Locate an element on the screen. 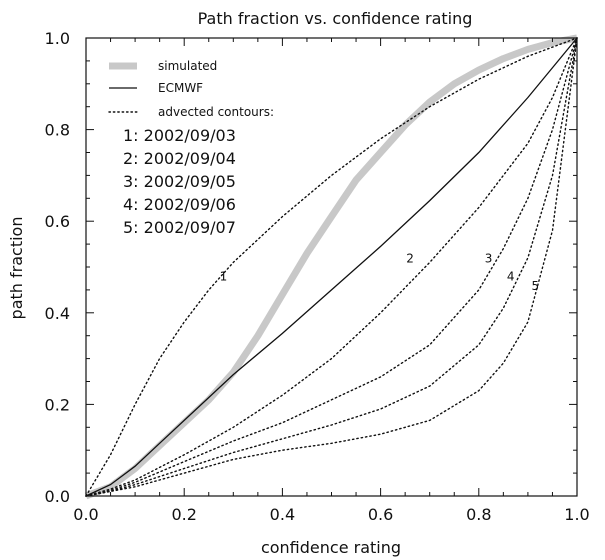 This screenshot has height=560, width=605. y-tick-label: 0.8 is located at coordinates (57, 130).